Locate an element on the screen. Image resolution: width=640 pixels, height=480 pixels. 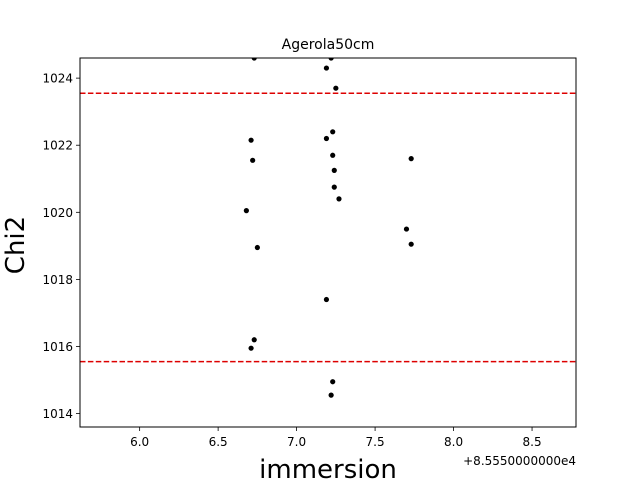
x-axis-label: immersion is located at coordinates (328, 467).